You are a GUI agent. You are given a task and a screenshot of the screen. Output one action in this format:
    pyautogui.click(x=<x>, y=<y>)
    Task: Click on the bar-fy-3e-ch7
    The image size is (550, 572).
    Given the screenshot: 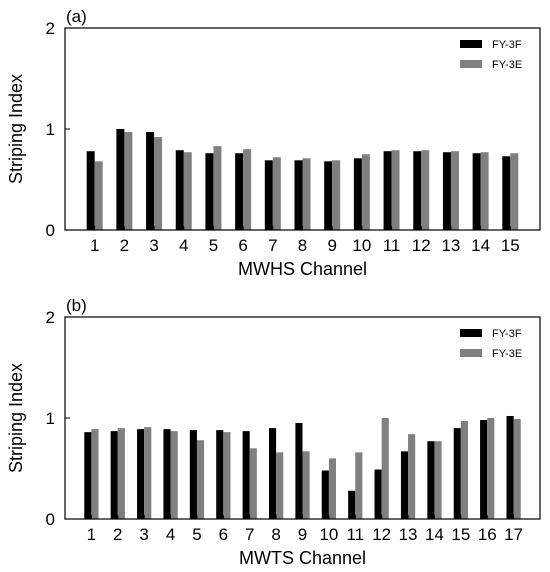 What is the action you would take?
    pyautogui.click(x=276, y=193)
    